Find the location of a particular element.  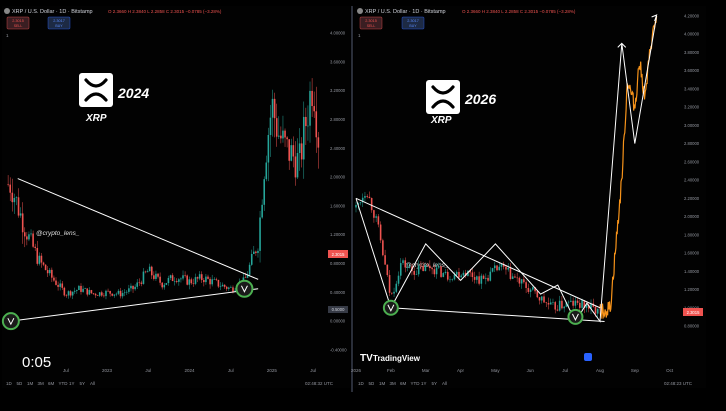

y-tick-label: 0.80000 is located at coordinates (692, 326).